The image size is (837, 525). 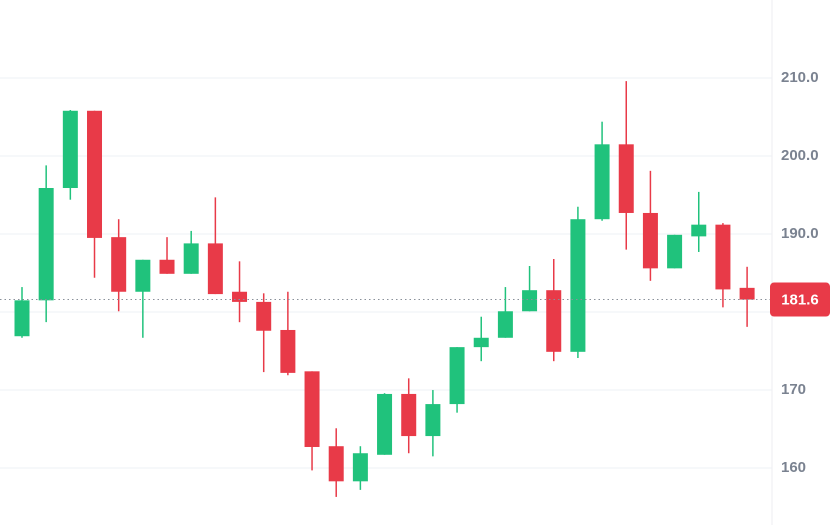 What do you see at coordinates (793, 389) in the screenshot?
I see `y-tick-label: 170` at bounding box center [793, 389].